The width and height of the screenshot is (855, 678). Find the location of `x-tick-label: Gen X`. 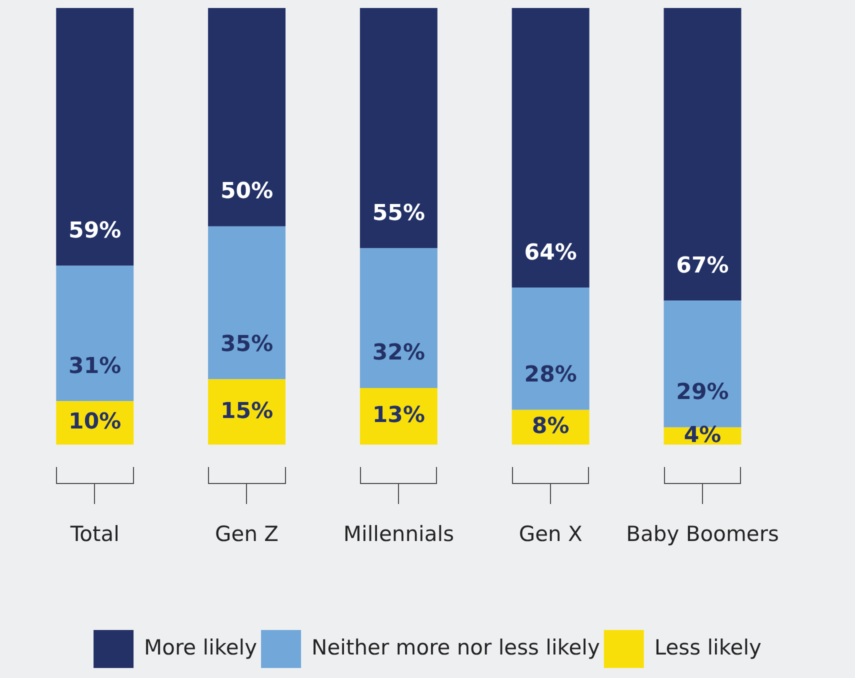

x-tick-label: Gen X is located at coordinates (550, 534).